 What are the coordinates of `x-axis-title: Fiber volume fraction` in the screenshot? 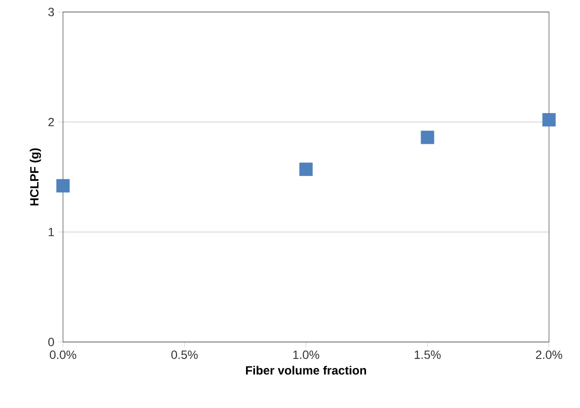 It's located at (306, 370).